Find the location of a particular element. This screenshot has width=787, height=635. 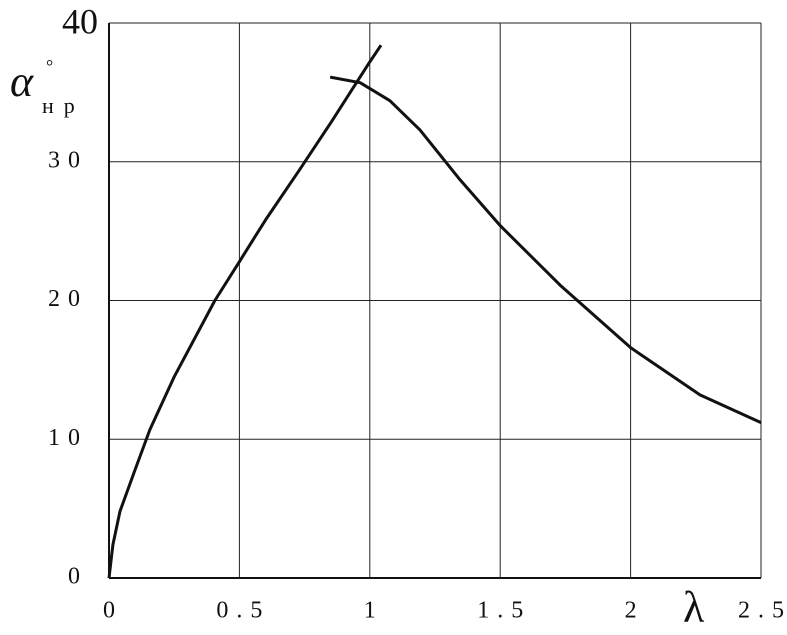

x-tick-label: 0 is located at coordinates (113, 611).